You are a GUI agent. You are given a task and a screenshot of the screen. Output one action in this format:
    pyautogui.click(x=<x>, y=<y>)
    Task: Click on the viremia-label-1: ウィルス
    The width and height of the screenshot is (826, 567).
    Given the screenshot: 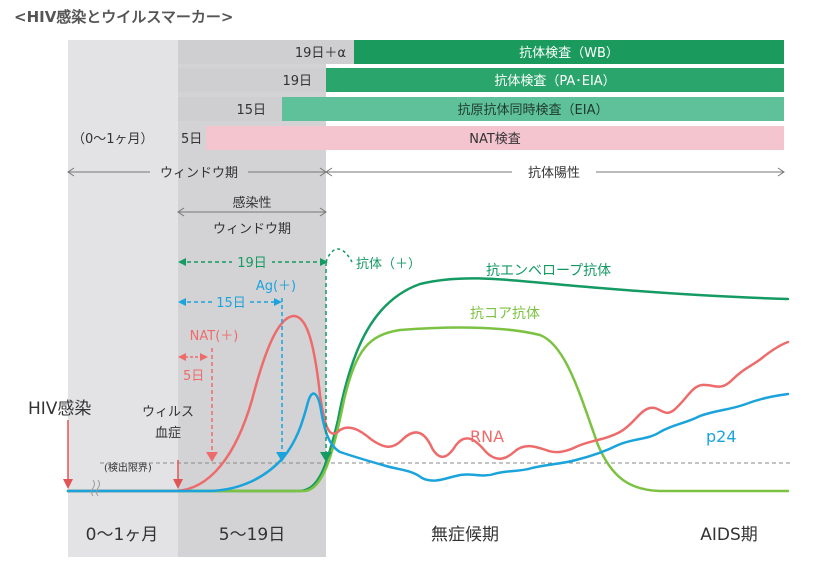 What is the action you would take?
    pyautogui.click(x=168, y=412)
    